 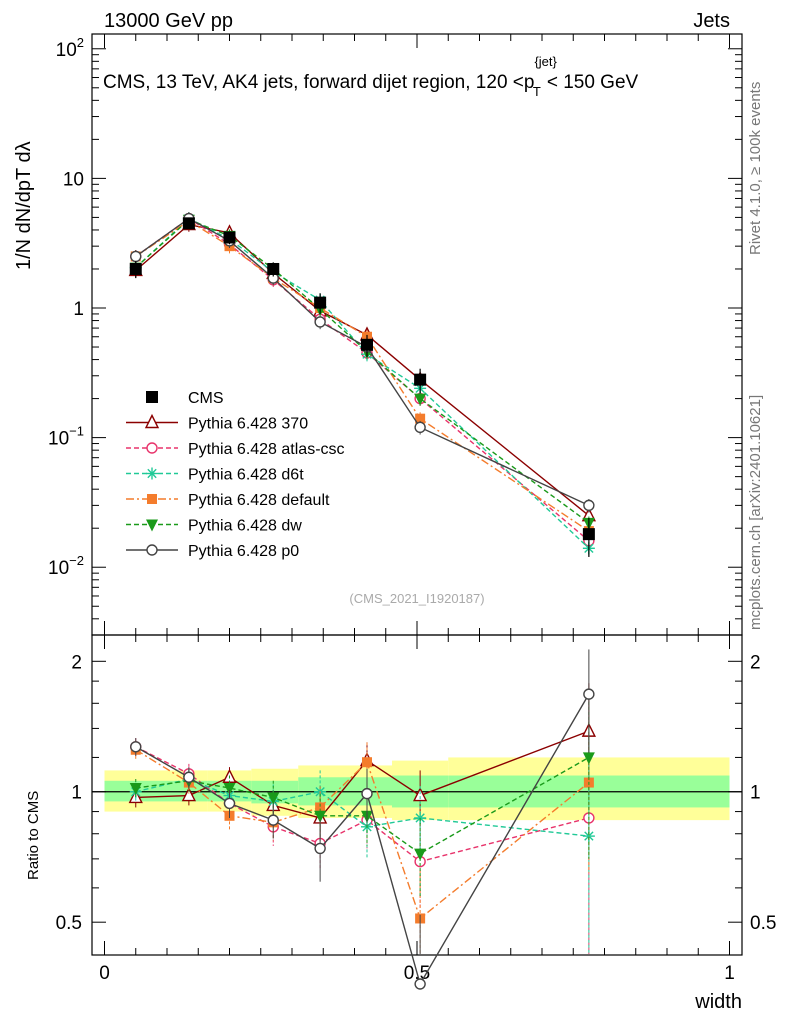 I want to click on upper-y-tick-label: 10, so click(x=73, y=179).